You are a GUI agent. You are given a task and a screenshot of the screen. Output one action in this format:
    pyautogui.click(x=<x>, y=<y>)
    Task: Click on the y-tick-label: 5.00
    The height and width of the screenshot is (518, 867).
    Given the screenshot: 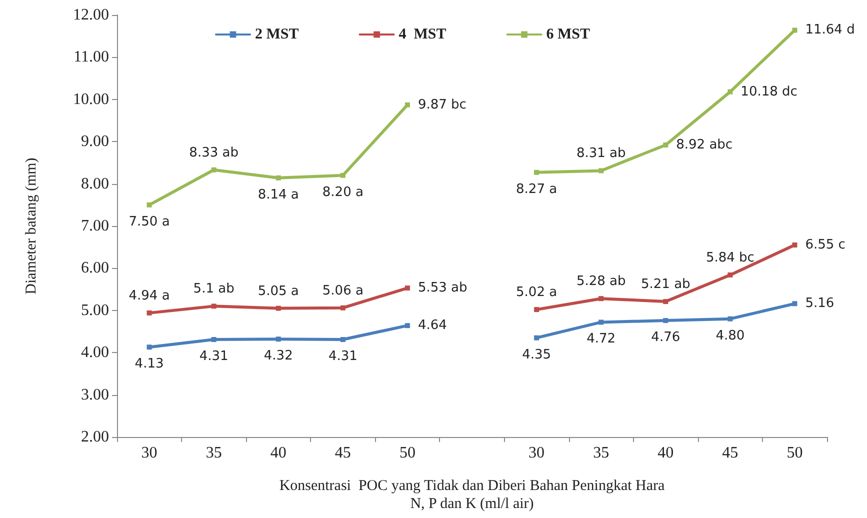 What is the action you would take?
    pyautogui.click(x=95, y=310)
    